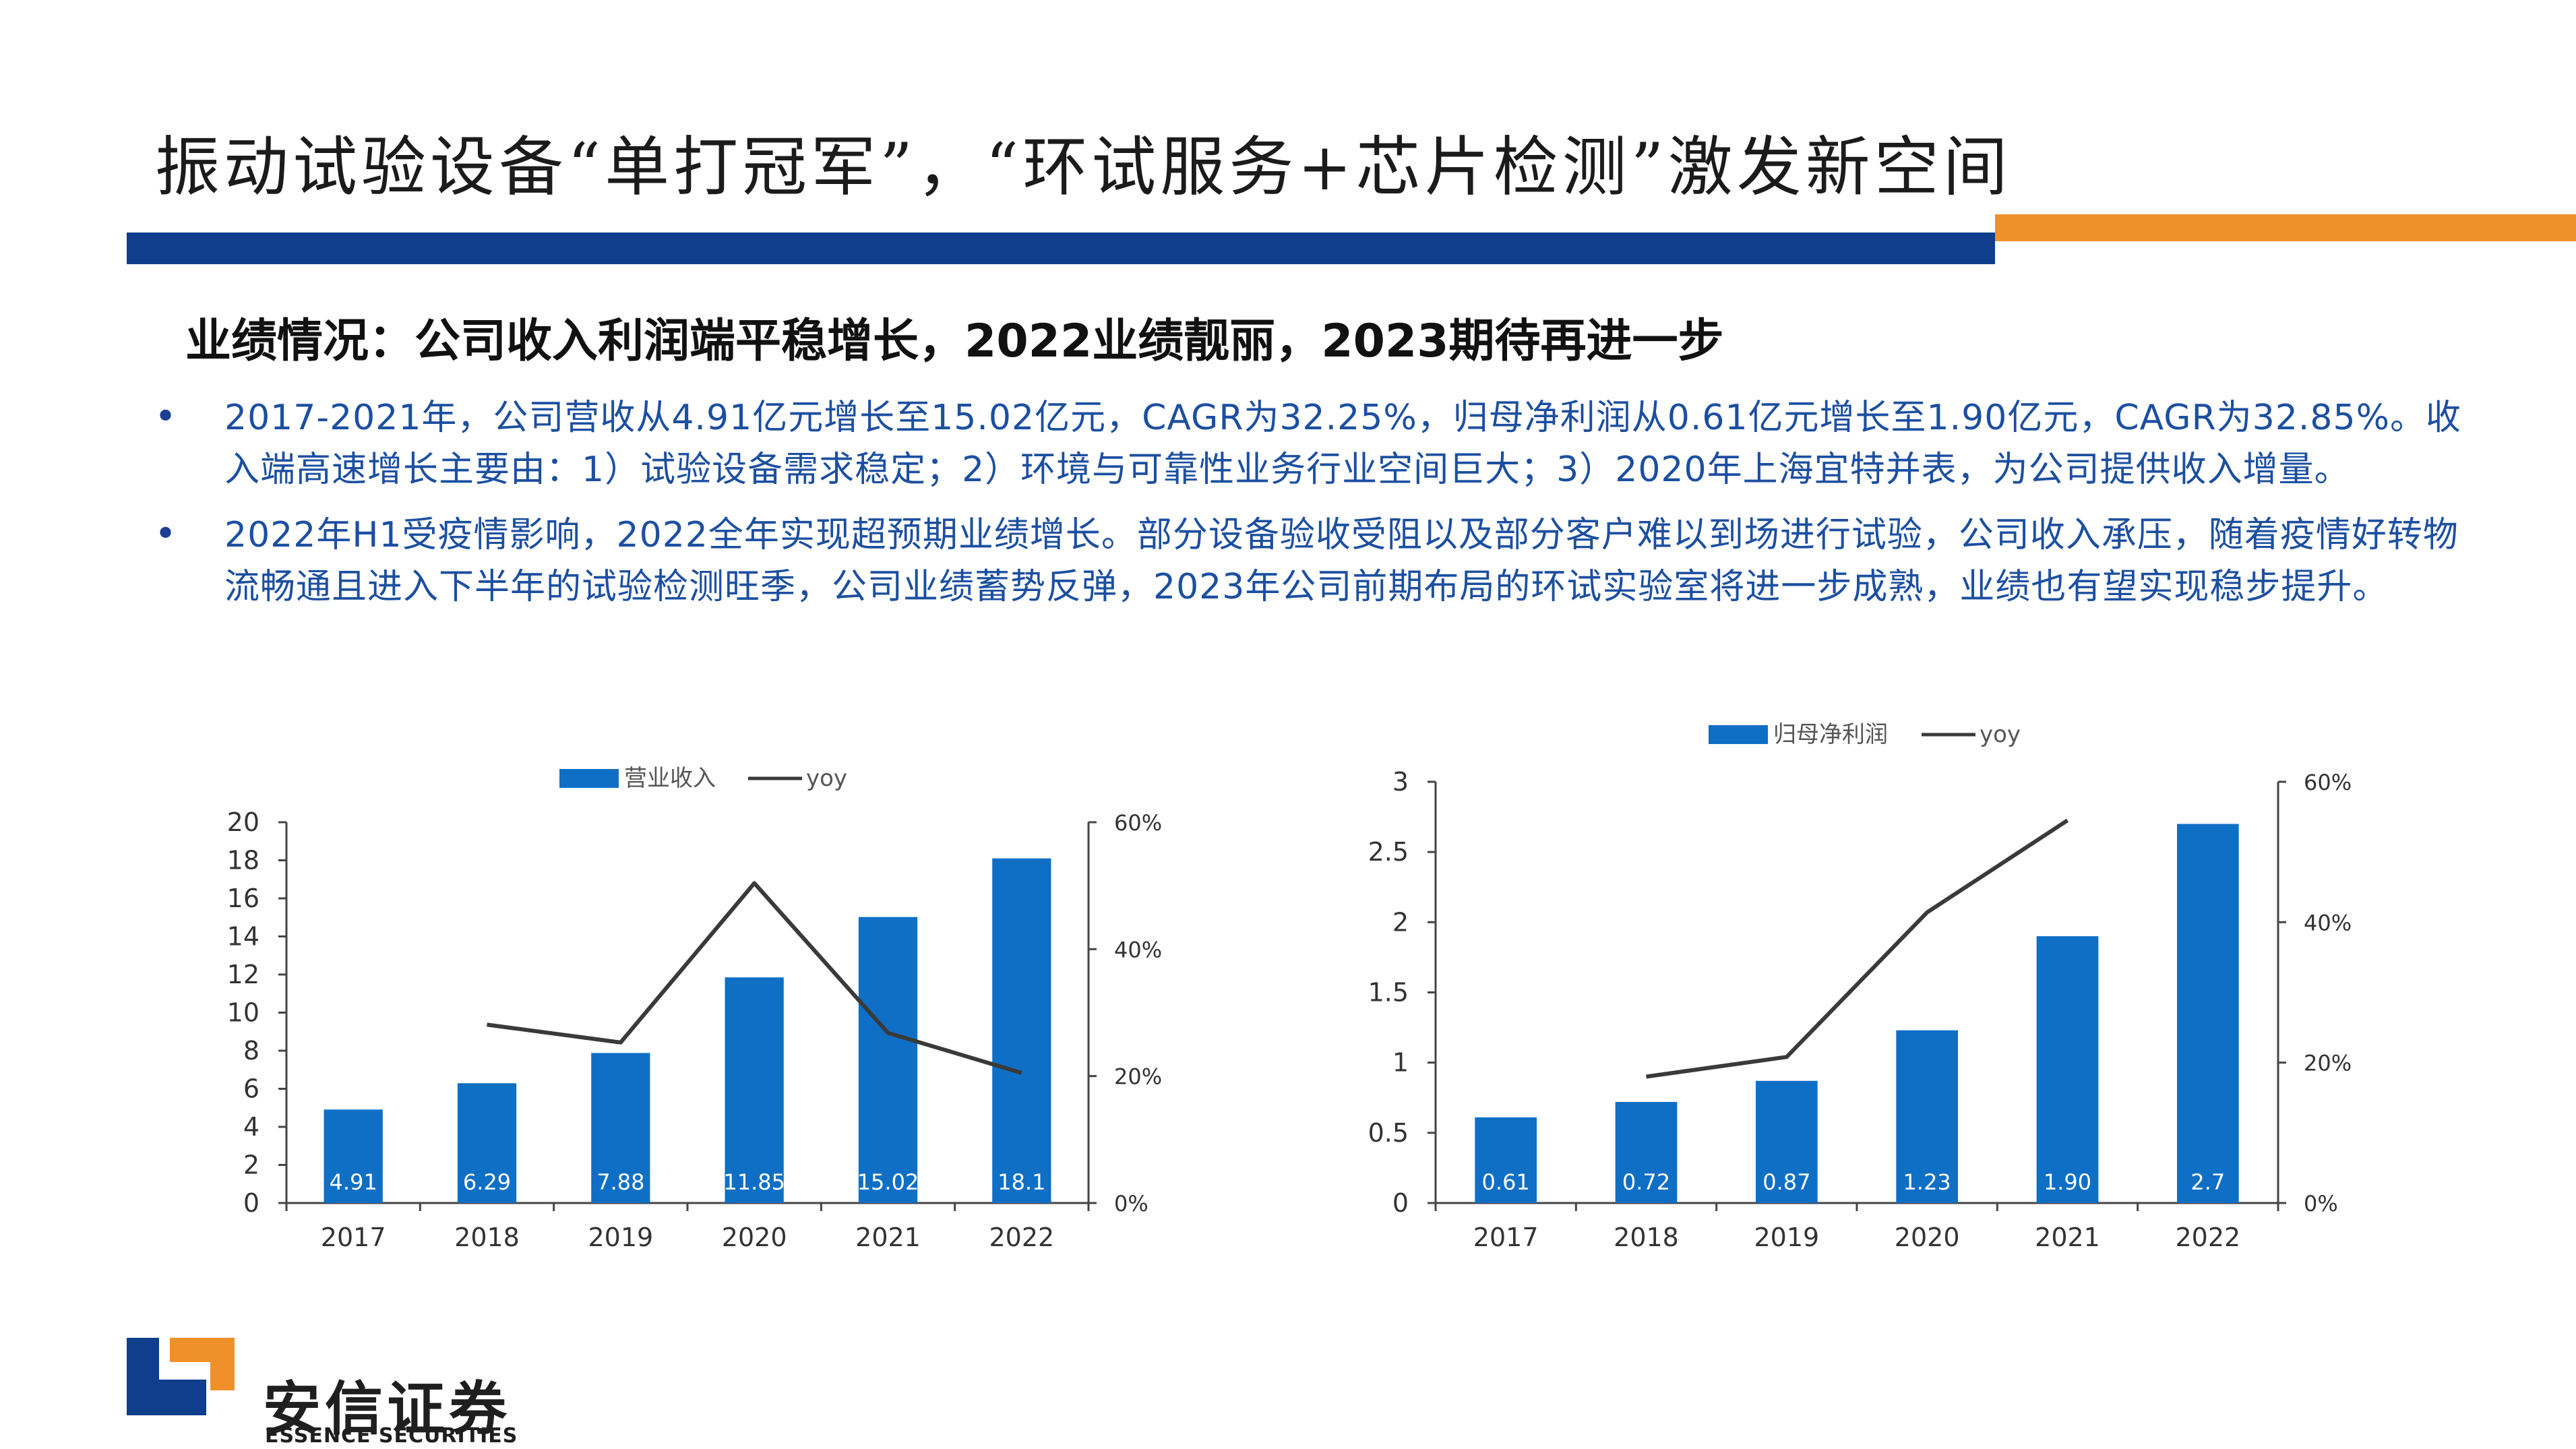 The width and height of the screenshot is (2576, 1449). I want to click on brand-name-cn: 安信证券, so click(387, 1409).